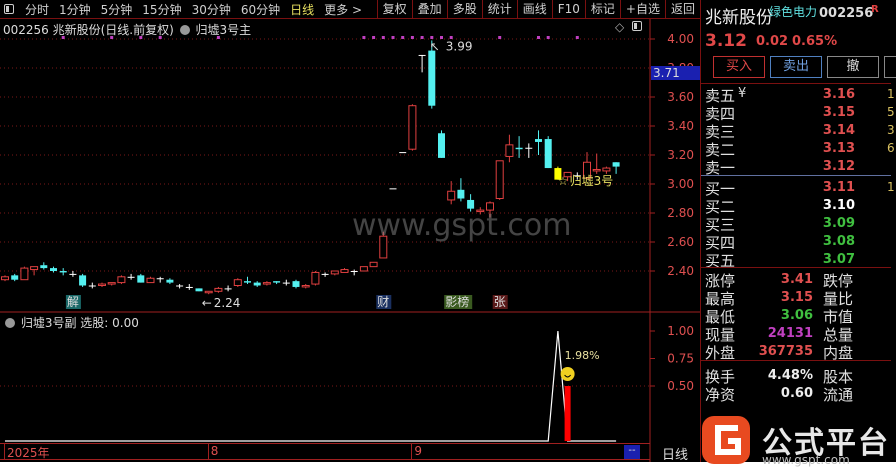  What do you see at coordinates (260, 9) in the screenshot?
I see `period-tab-5: 60分钟` at bounding box center [260, 9].